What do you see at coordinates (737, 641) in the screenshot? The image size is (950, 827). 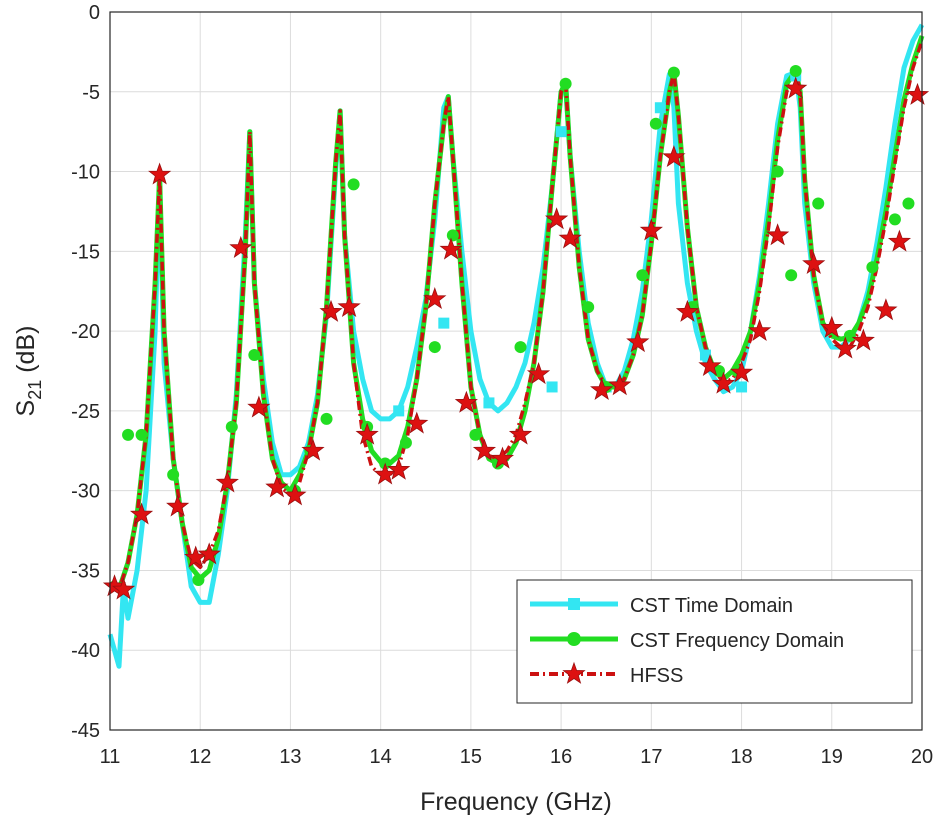 I see `legend-label-cst-frequency-domain: CST Frequency Domain` at bounding box center [737, 641].